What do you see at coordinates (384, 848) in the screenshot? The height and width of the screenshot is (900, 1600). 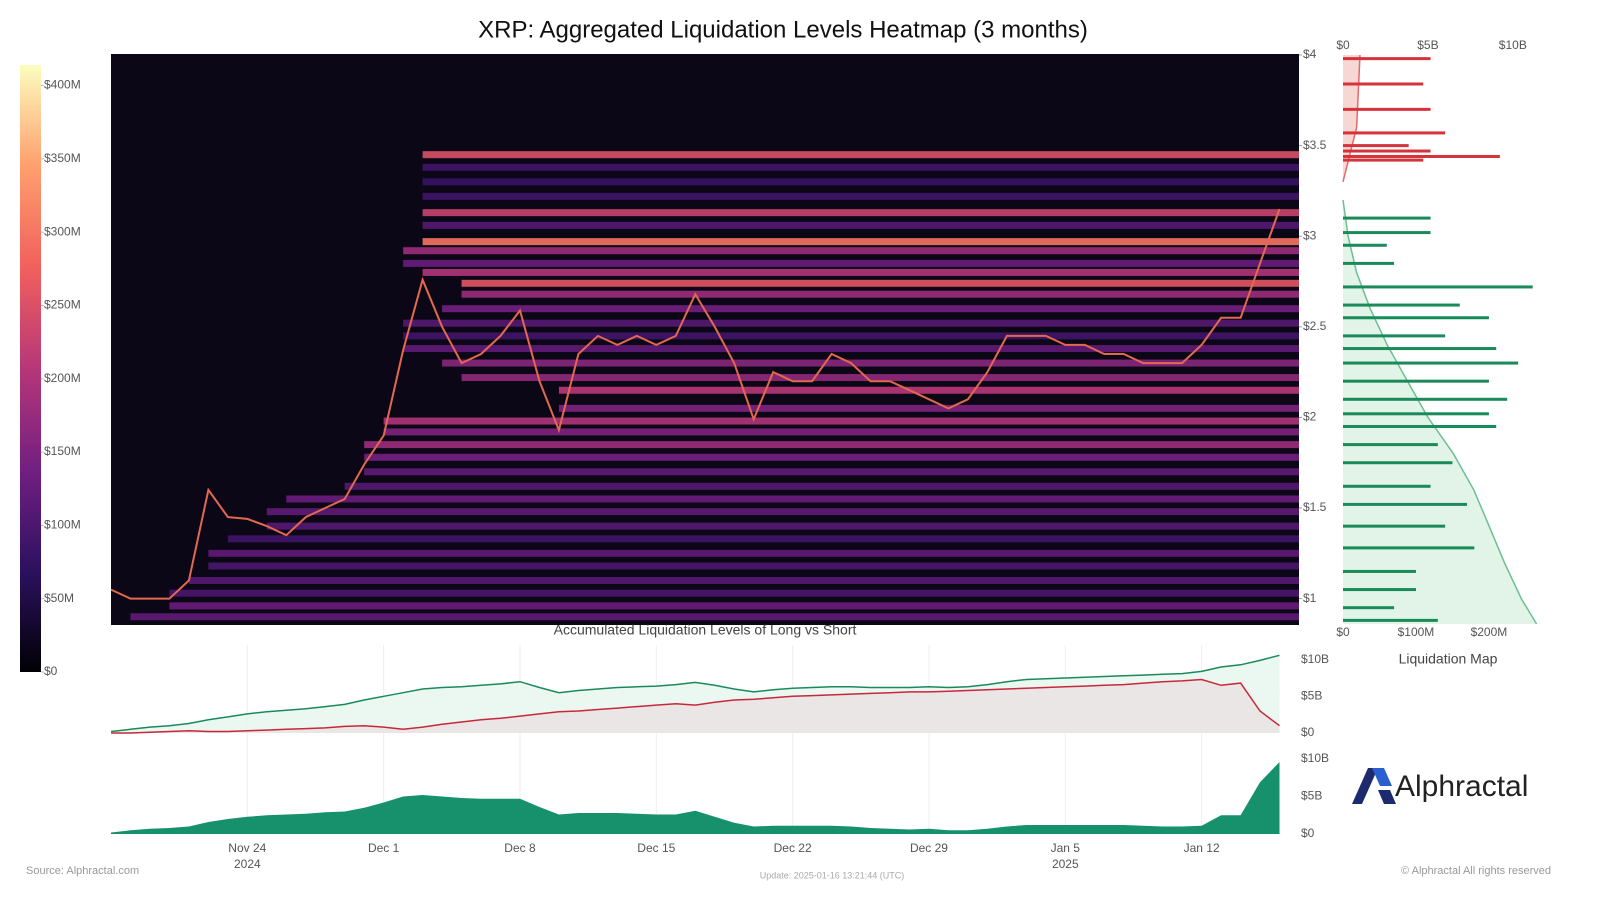 I see `x-tick-label: Dec 1` at bounding box center [384, 848].